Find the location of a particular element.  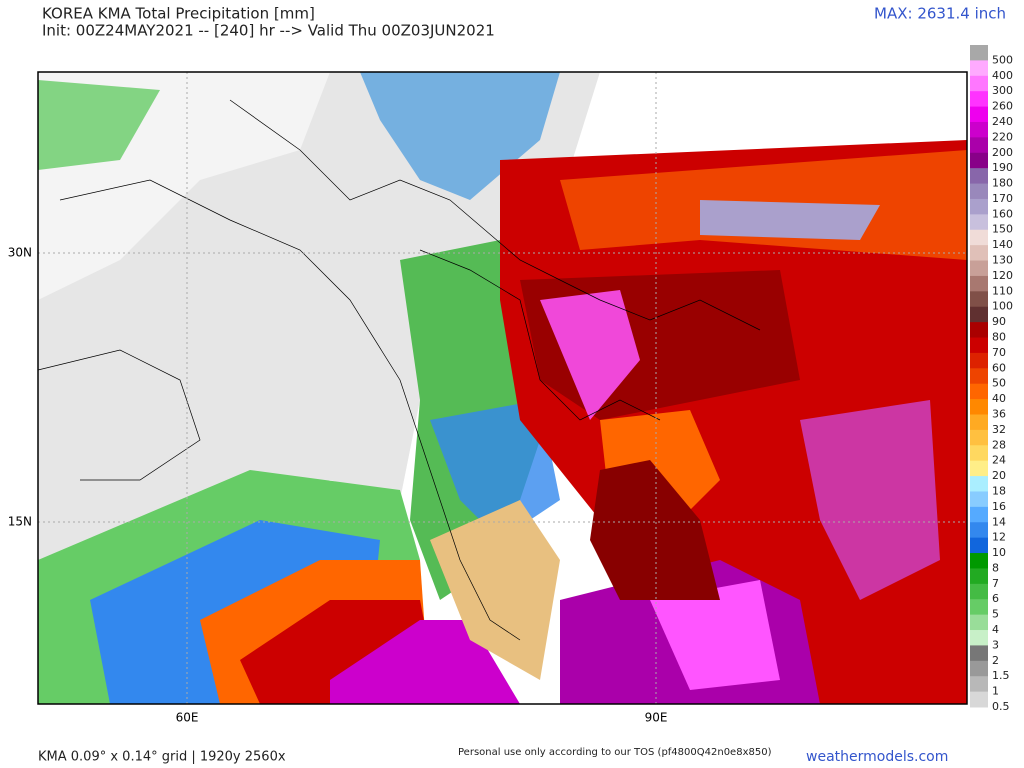

colorbar-label: 8 is located at coordinates (995, 567).